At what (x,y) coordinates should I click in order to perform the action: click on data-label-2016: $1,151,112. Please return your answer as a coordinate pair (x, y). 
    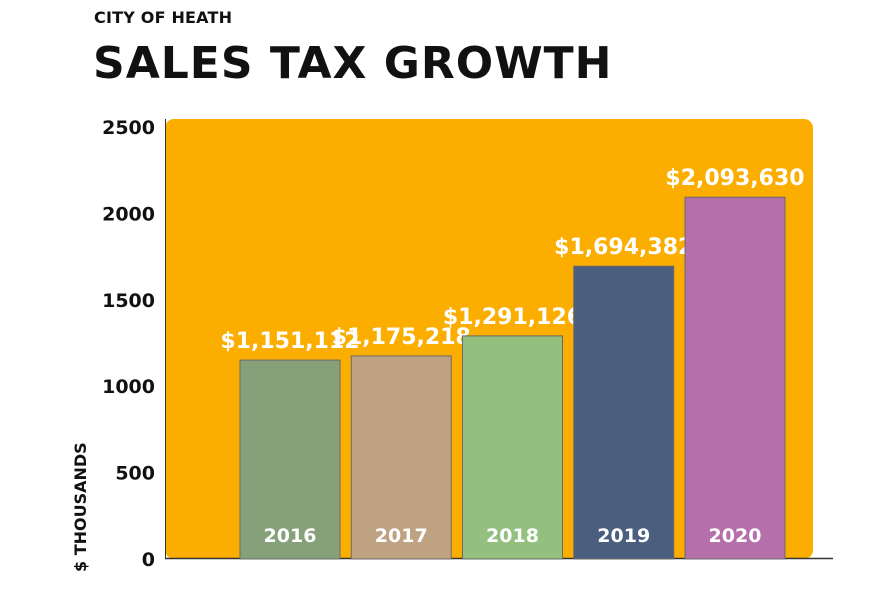
    Looking at the image, I should click on (289, 341).